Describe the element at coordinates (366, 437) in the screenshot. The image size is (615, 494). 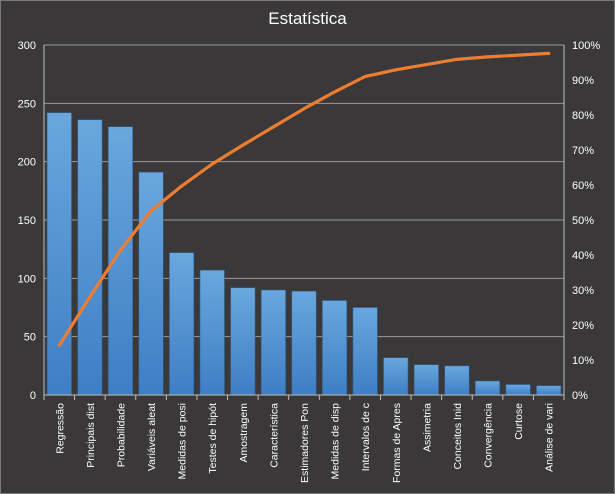
I see `x-category-label: Intervalos de c` at that location.